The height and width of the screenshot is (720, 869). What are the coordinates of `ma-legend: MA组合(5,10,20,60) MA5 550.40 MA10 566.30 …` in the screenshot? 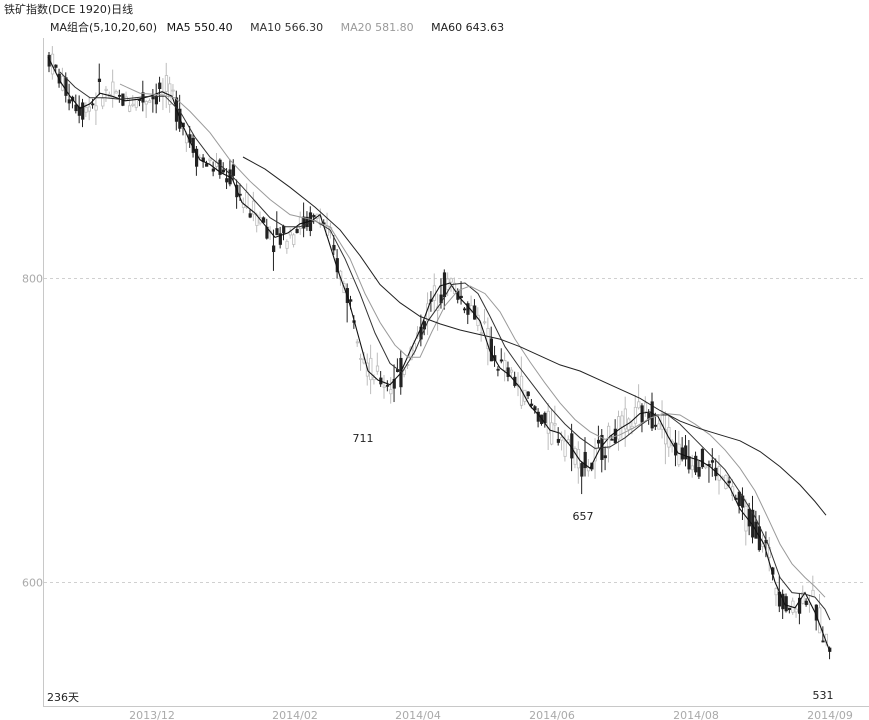 It's located at (280, 27).